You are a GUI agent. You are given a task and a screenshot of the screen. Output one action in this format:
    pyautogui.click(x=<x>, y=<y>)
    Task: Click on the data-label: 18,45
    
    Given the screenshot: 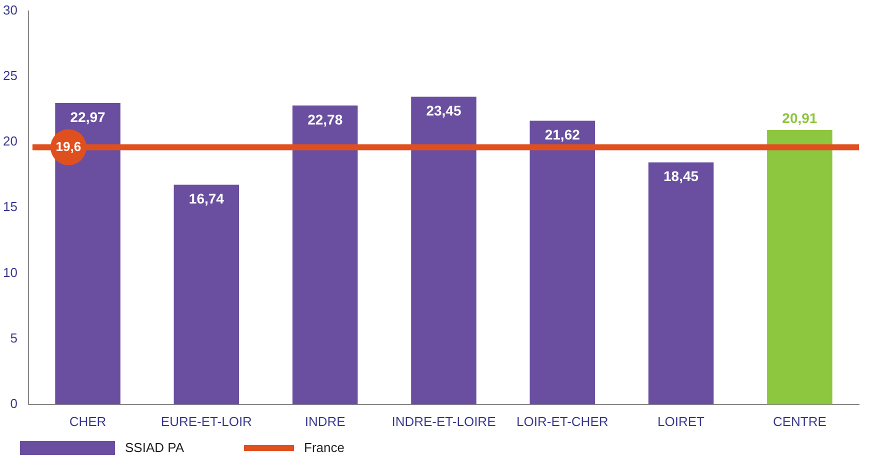 What is the action you would take?
    pyautogui.click(x=681, y=176)
    